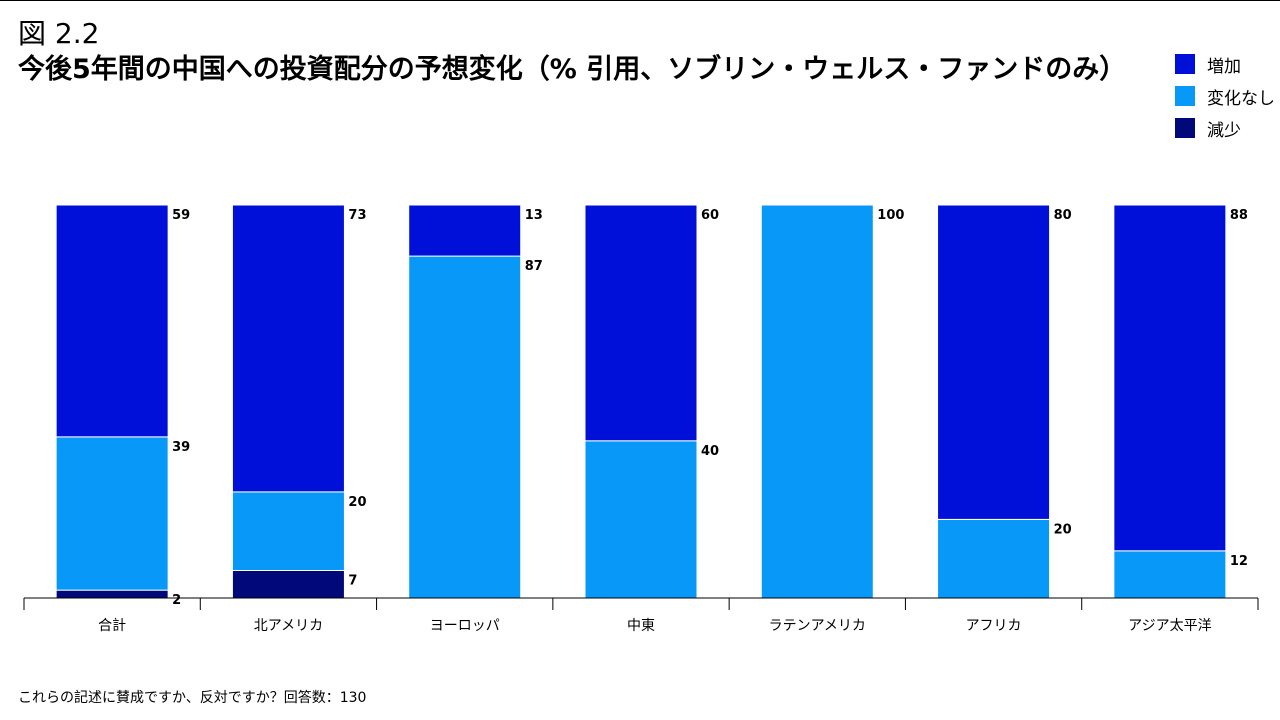 The height and width of the screenshot is (720, 1280). What do you see at coordinates (465, 626) in the screenshot?
I see `category-label: ヨーロッパ` at bounding box center [465, 626].